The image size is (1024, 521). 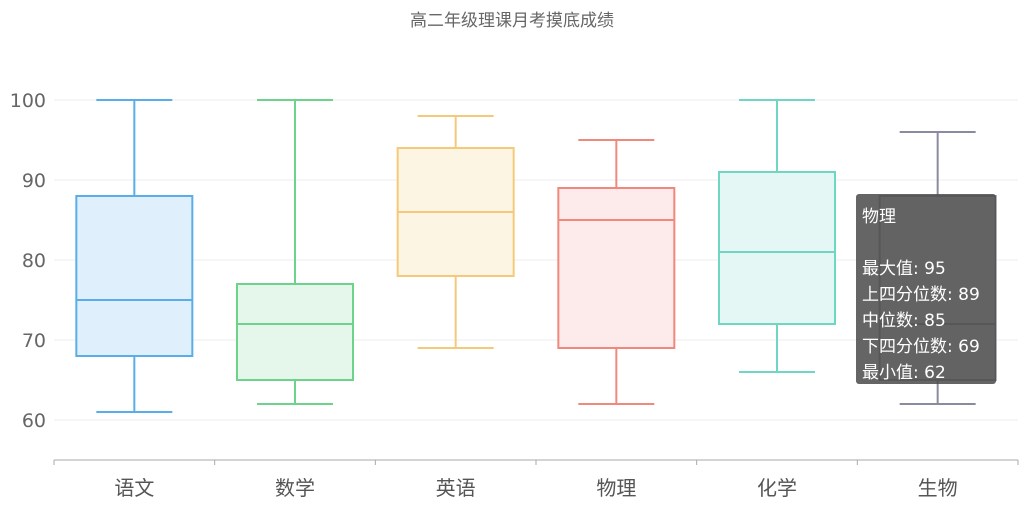 What do you see at coordinates (777, 488) in the screenshot?
I see `x-category-label: 化学` at bounding box center [777, 488].